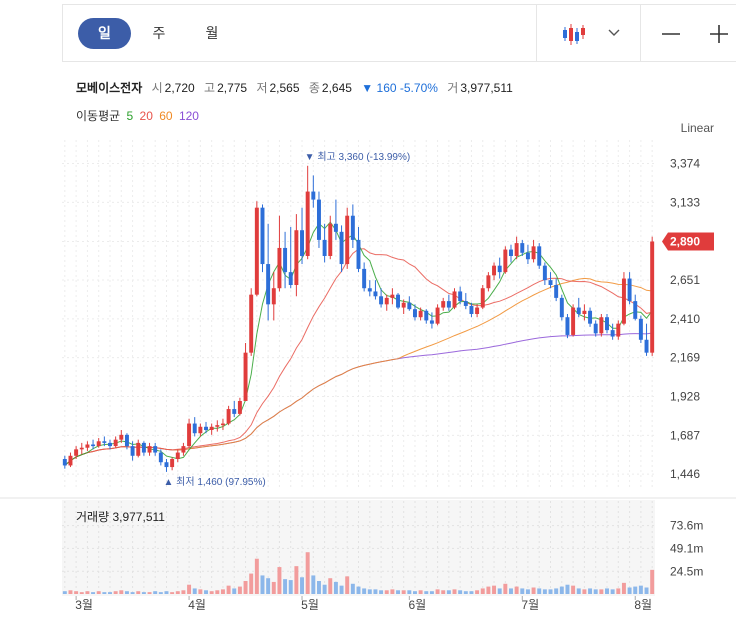 This screenshot has height=618, width=736. I want to click on zoom-in-button, so click(720, 34).